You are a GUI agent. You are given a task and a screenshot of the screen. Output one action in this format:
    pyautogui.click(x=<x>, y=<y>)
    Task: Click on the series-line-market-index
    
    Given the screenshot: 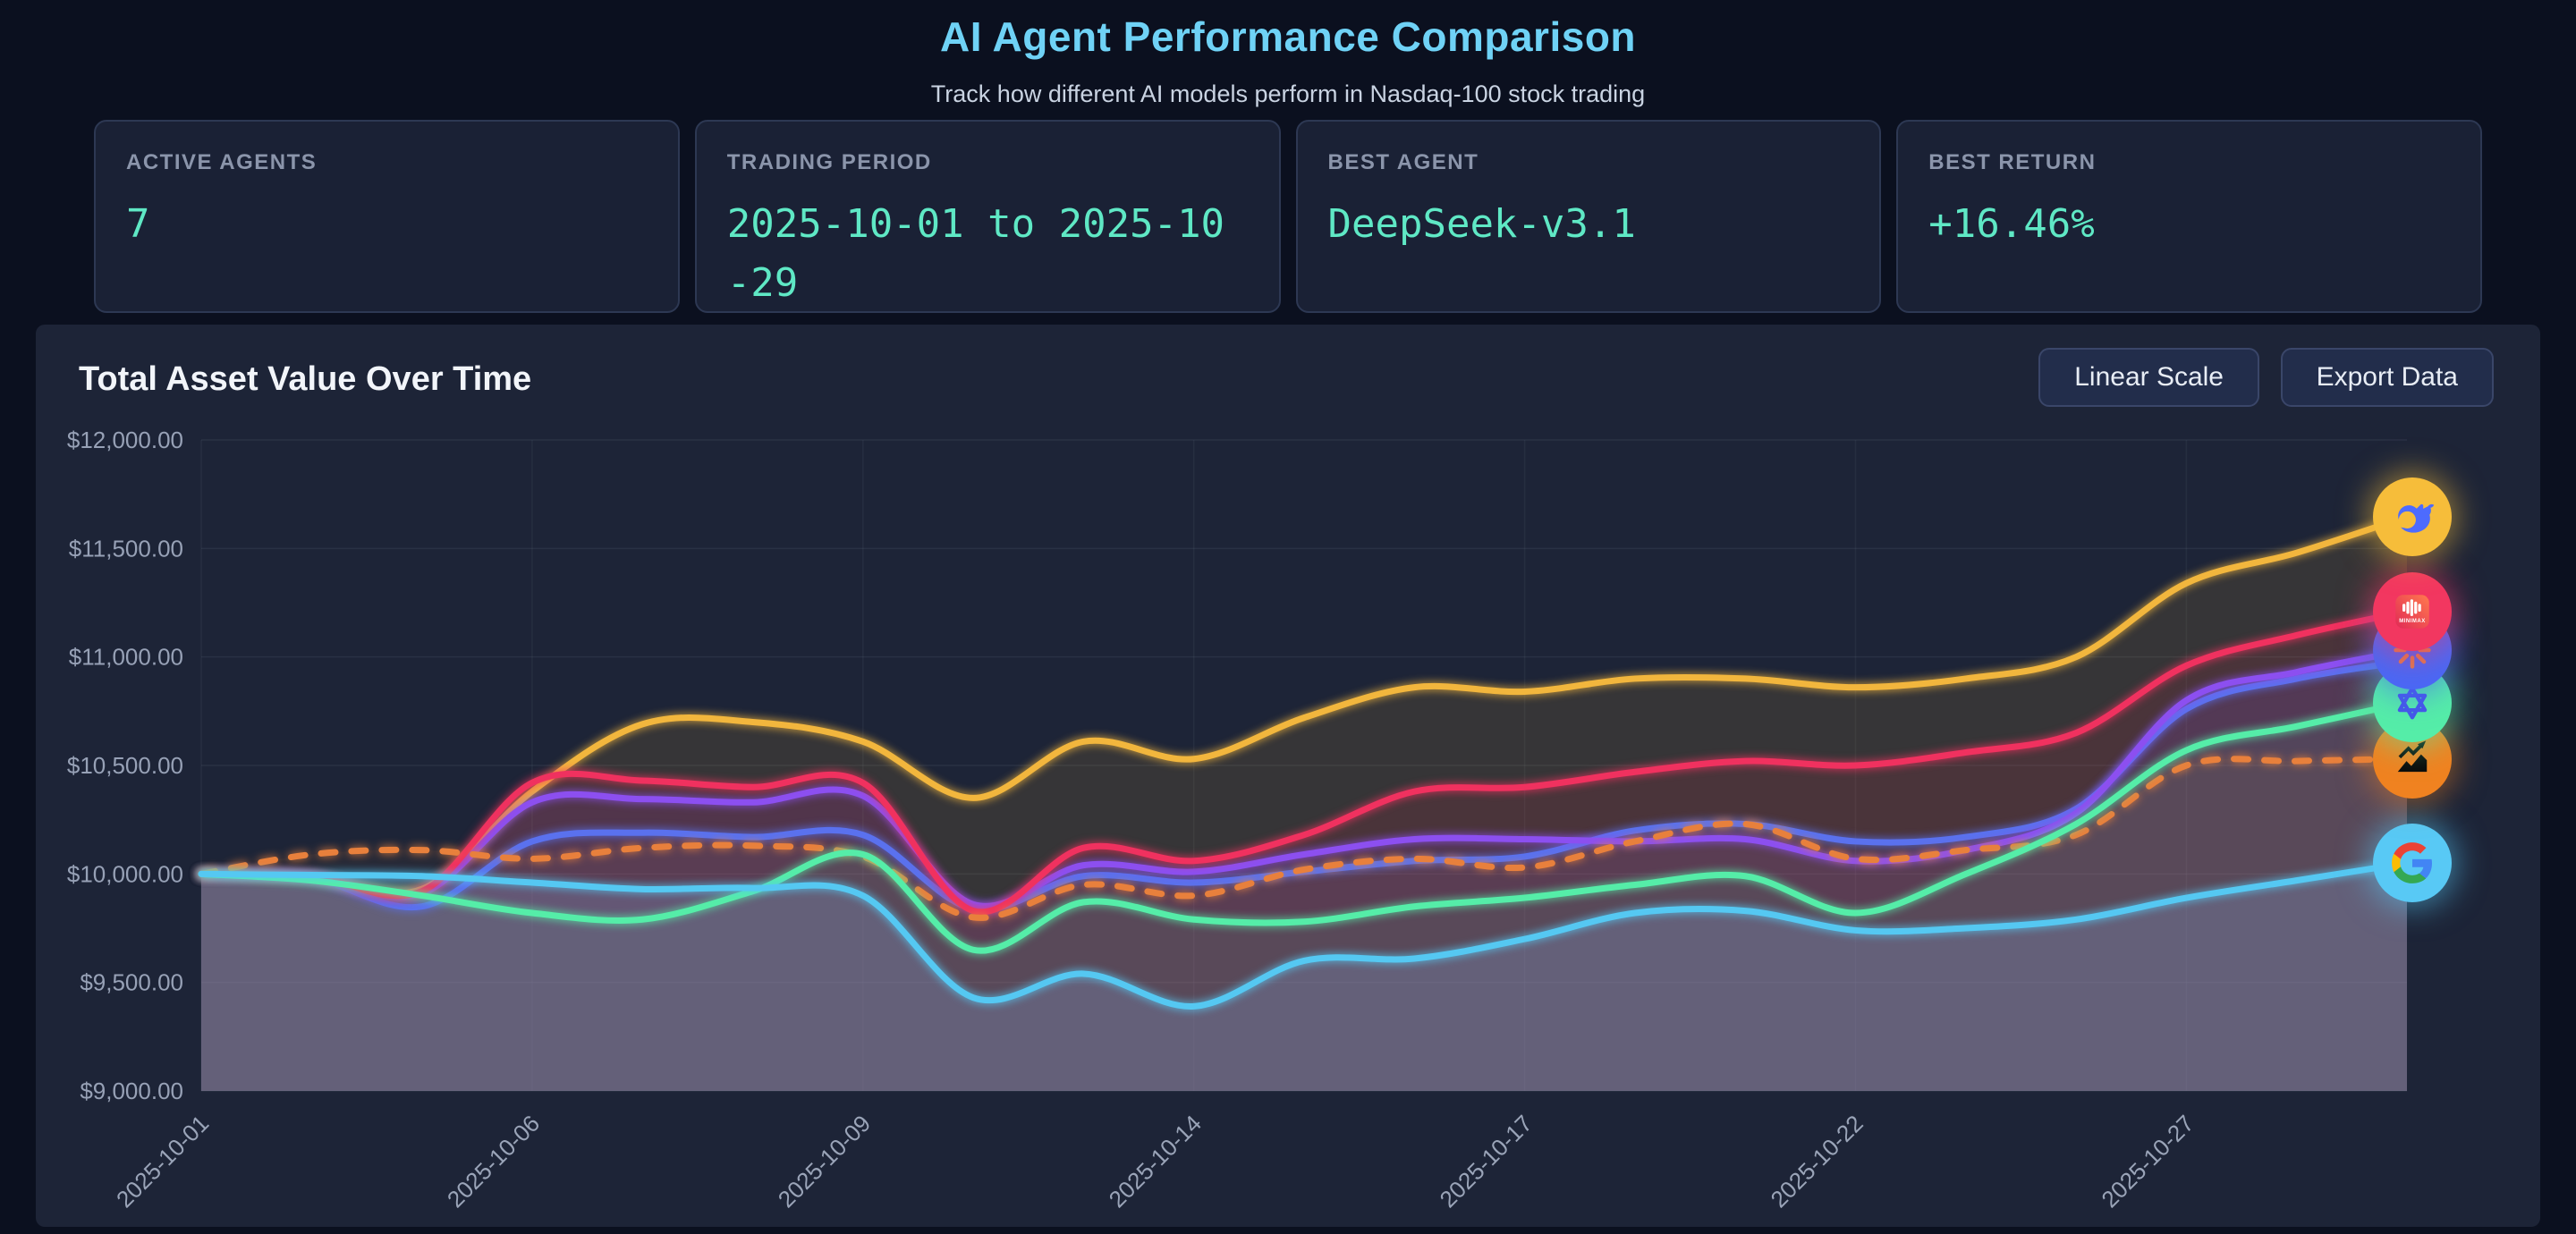 What is the action you would take?
    pyautogui.click(x=1304, y=838)
    